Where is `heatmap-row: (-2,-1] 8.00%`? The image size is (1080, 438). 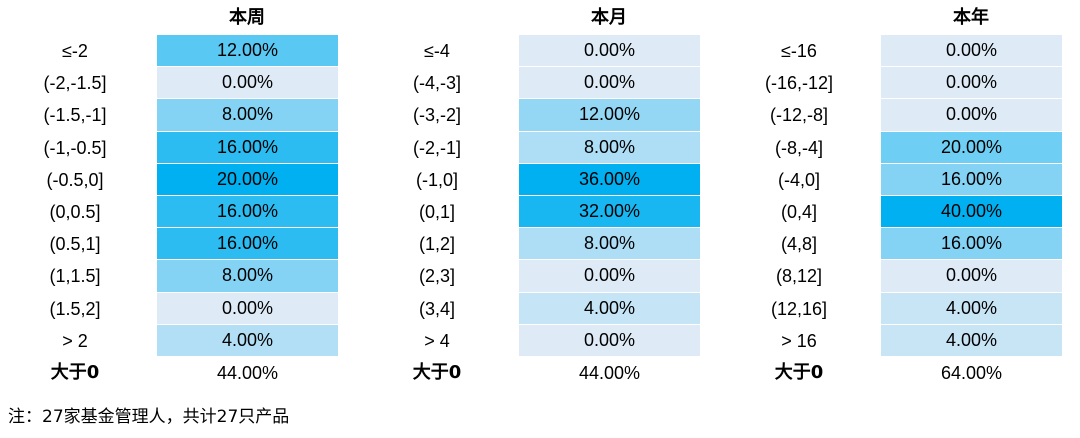 heatmap-row: (-2,-1] 8.00% is located at coordinates (532, 147).